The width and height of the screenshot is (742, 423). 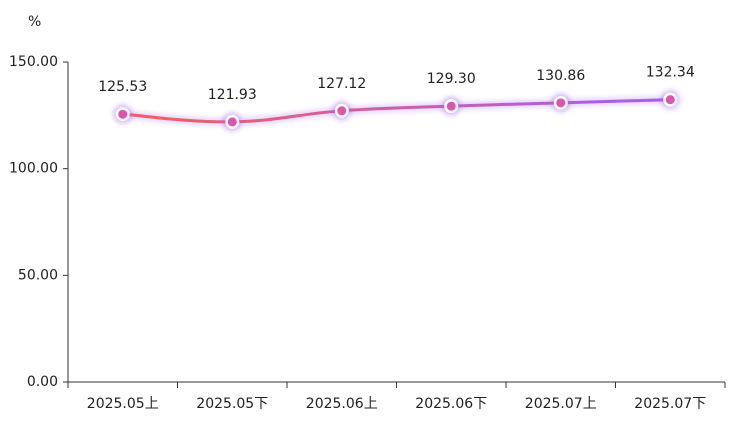 What do you see at coordinates (42, 382) in the screenshot?
I see `y-tick-label: 0.00` at bounding box center [42, 382].